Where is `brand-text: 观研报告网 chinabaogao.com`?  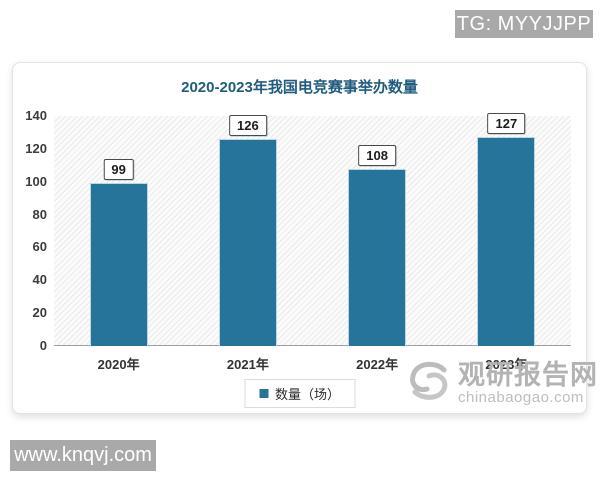 brand-text: 观研报告网 chinabaogao.com is located at coordinates (528, 383).